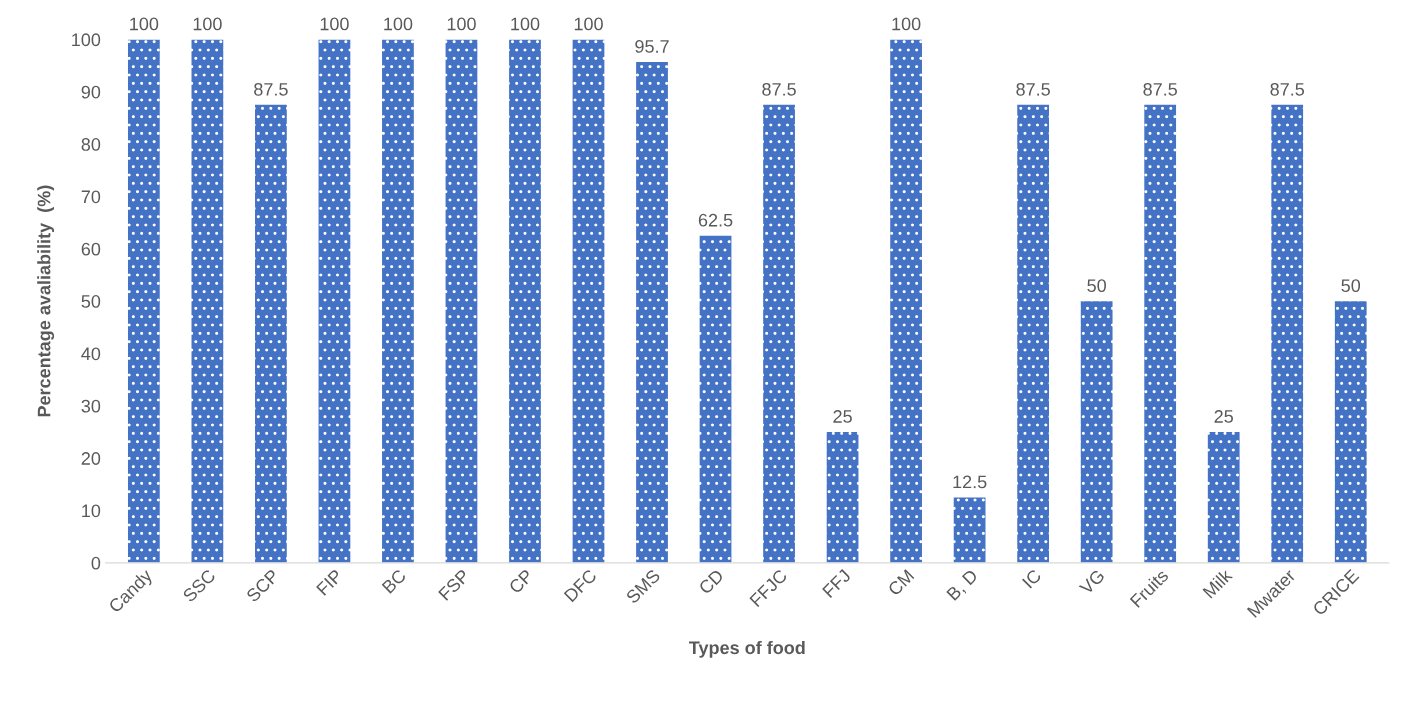 This screenshot has width=1410, height=717. Describe the element at coordinates (96, 563) in the screenshot. I see `y-tick-label: 0` at that location.